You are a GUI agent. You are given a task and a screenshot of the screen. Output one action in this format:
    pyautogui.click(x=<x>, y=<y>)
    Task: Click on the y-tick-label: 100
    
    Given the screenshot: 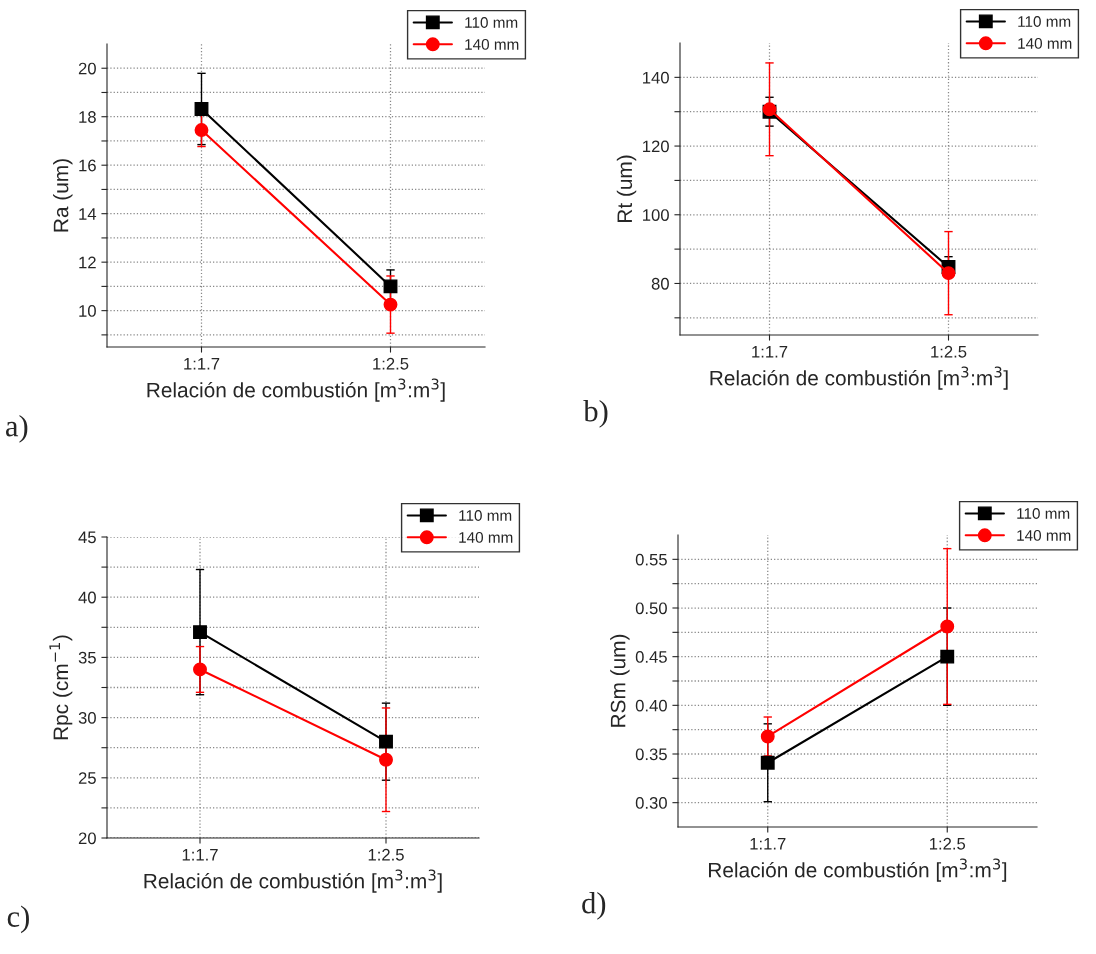 What is the action you would take?
    pyautogui.click(x=656, y=215)
    